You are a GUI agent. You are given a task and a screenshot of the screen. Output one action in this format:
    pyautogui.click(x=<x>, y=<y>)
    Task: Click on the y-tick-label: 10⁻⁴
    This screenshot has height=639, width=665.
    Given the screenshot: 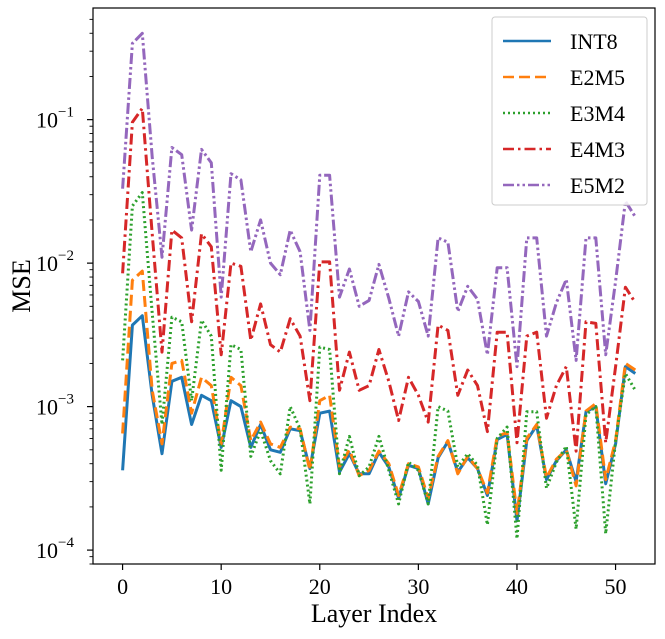 What is the action you would take?
    pyautogui.click(x=55, y=549)
    